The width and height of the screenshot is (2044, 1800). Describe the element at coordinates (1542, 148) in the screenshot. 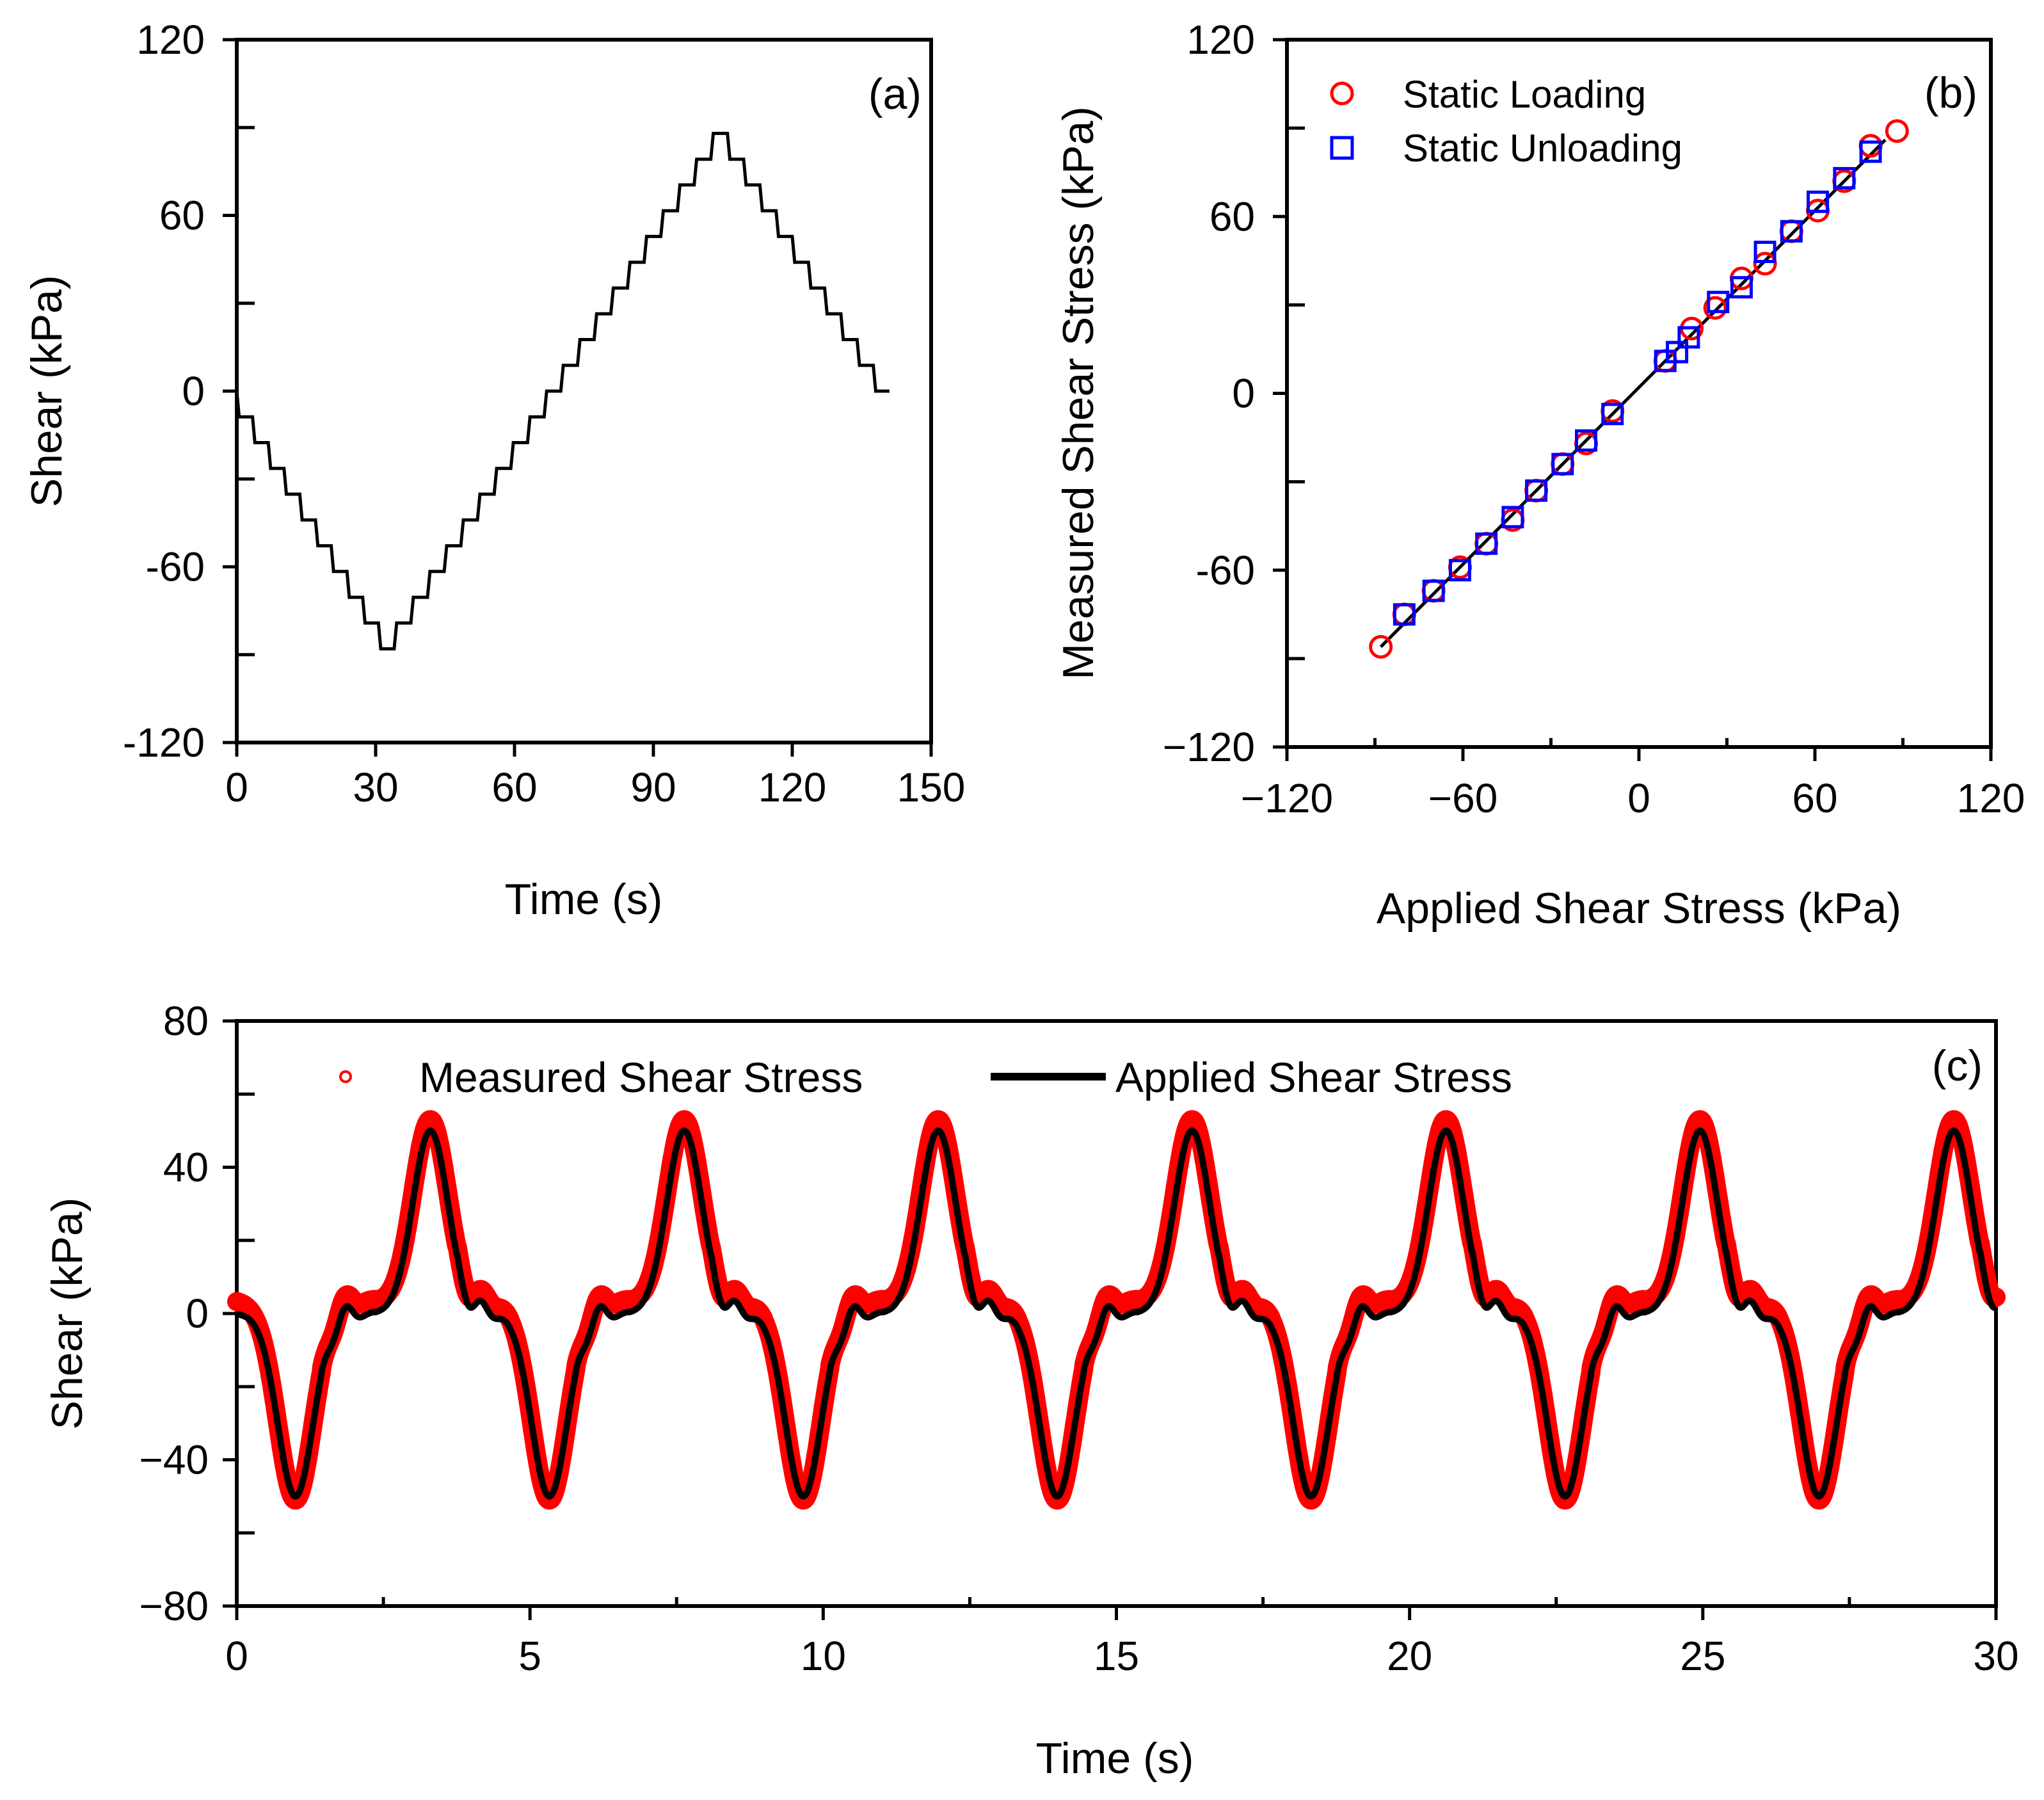

I see `legend-unloading-label: Static Unloading` at that location.